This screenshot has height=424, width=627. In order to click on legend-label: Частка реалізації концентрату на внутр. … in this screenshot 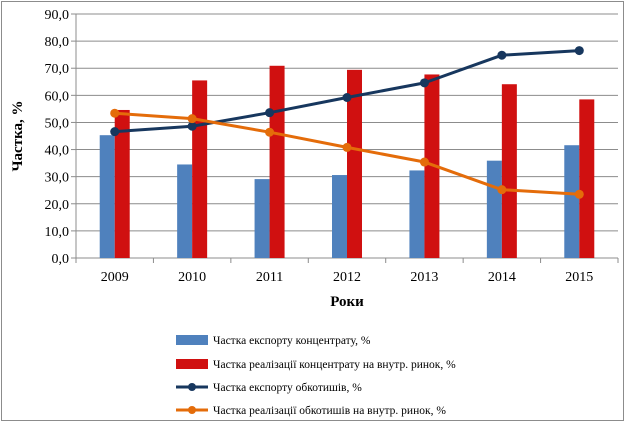, I will do `click(334, 365)`.